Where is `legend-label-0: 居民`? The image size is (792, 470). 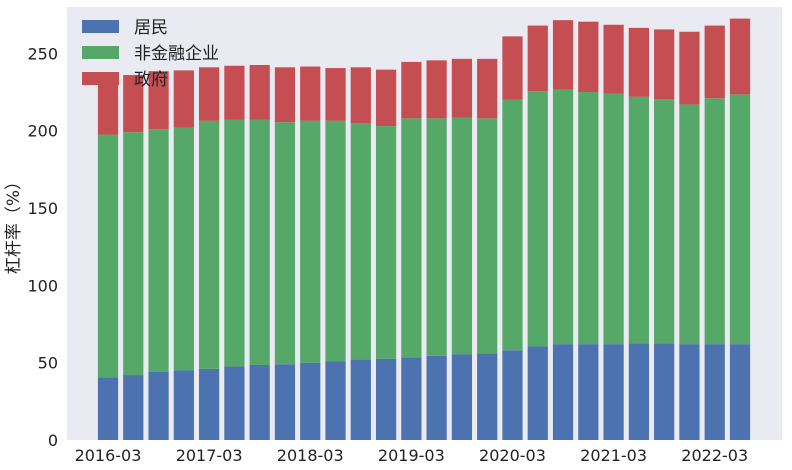
legend-label-0: 居民 is located at coordinates (151, 28).